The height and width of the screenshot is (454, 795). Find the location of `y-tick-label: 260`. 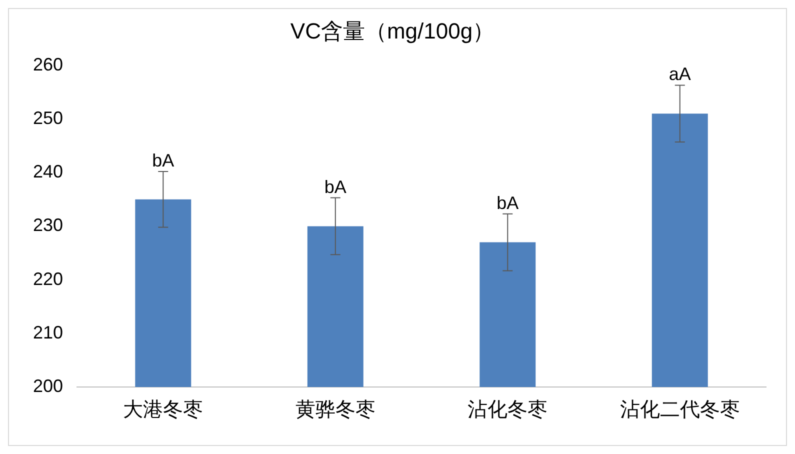

y-tick-label: 260 is located at coordinates (48, 64).